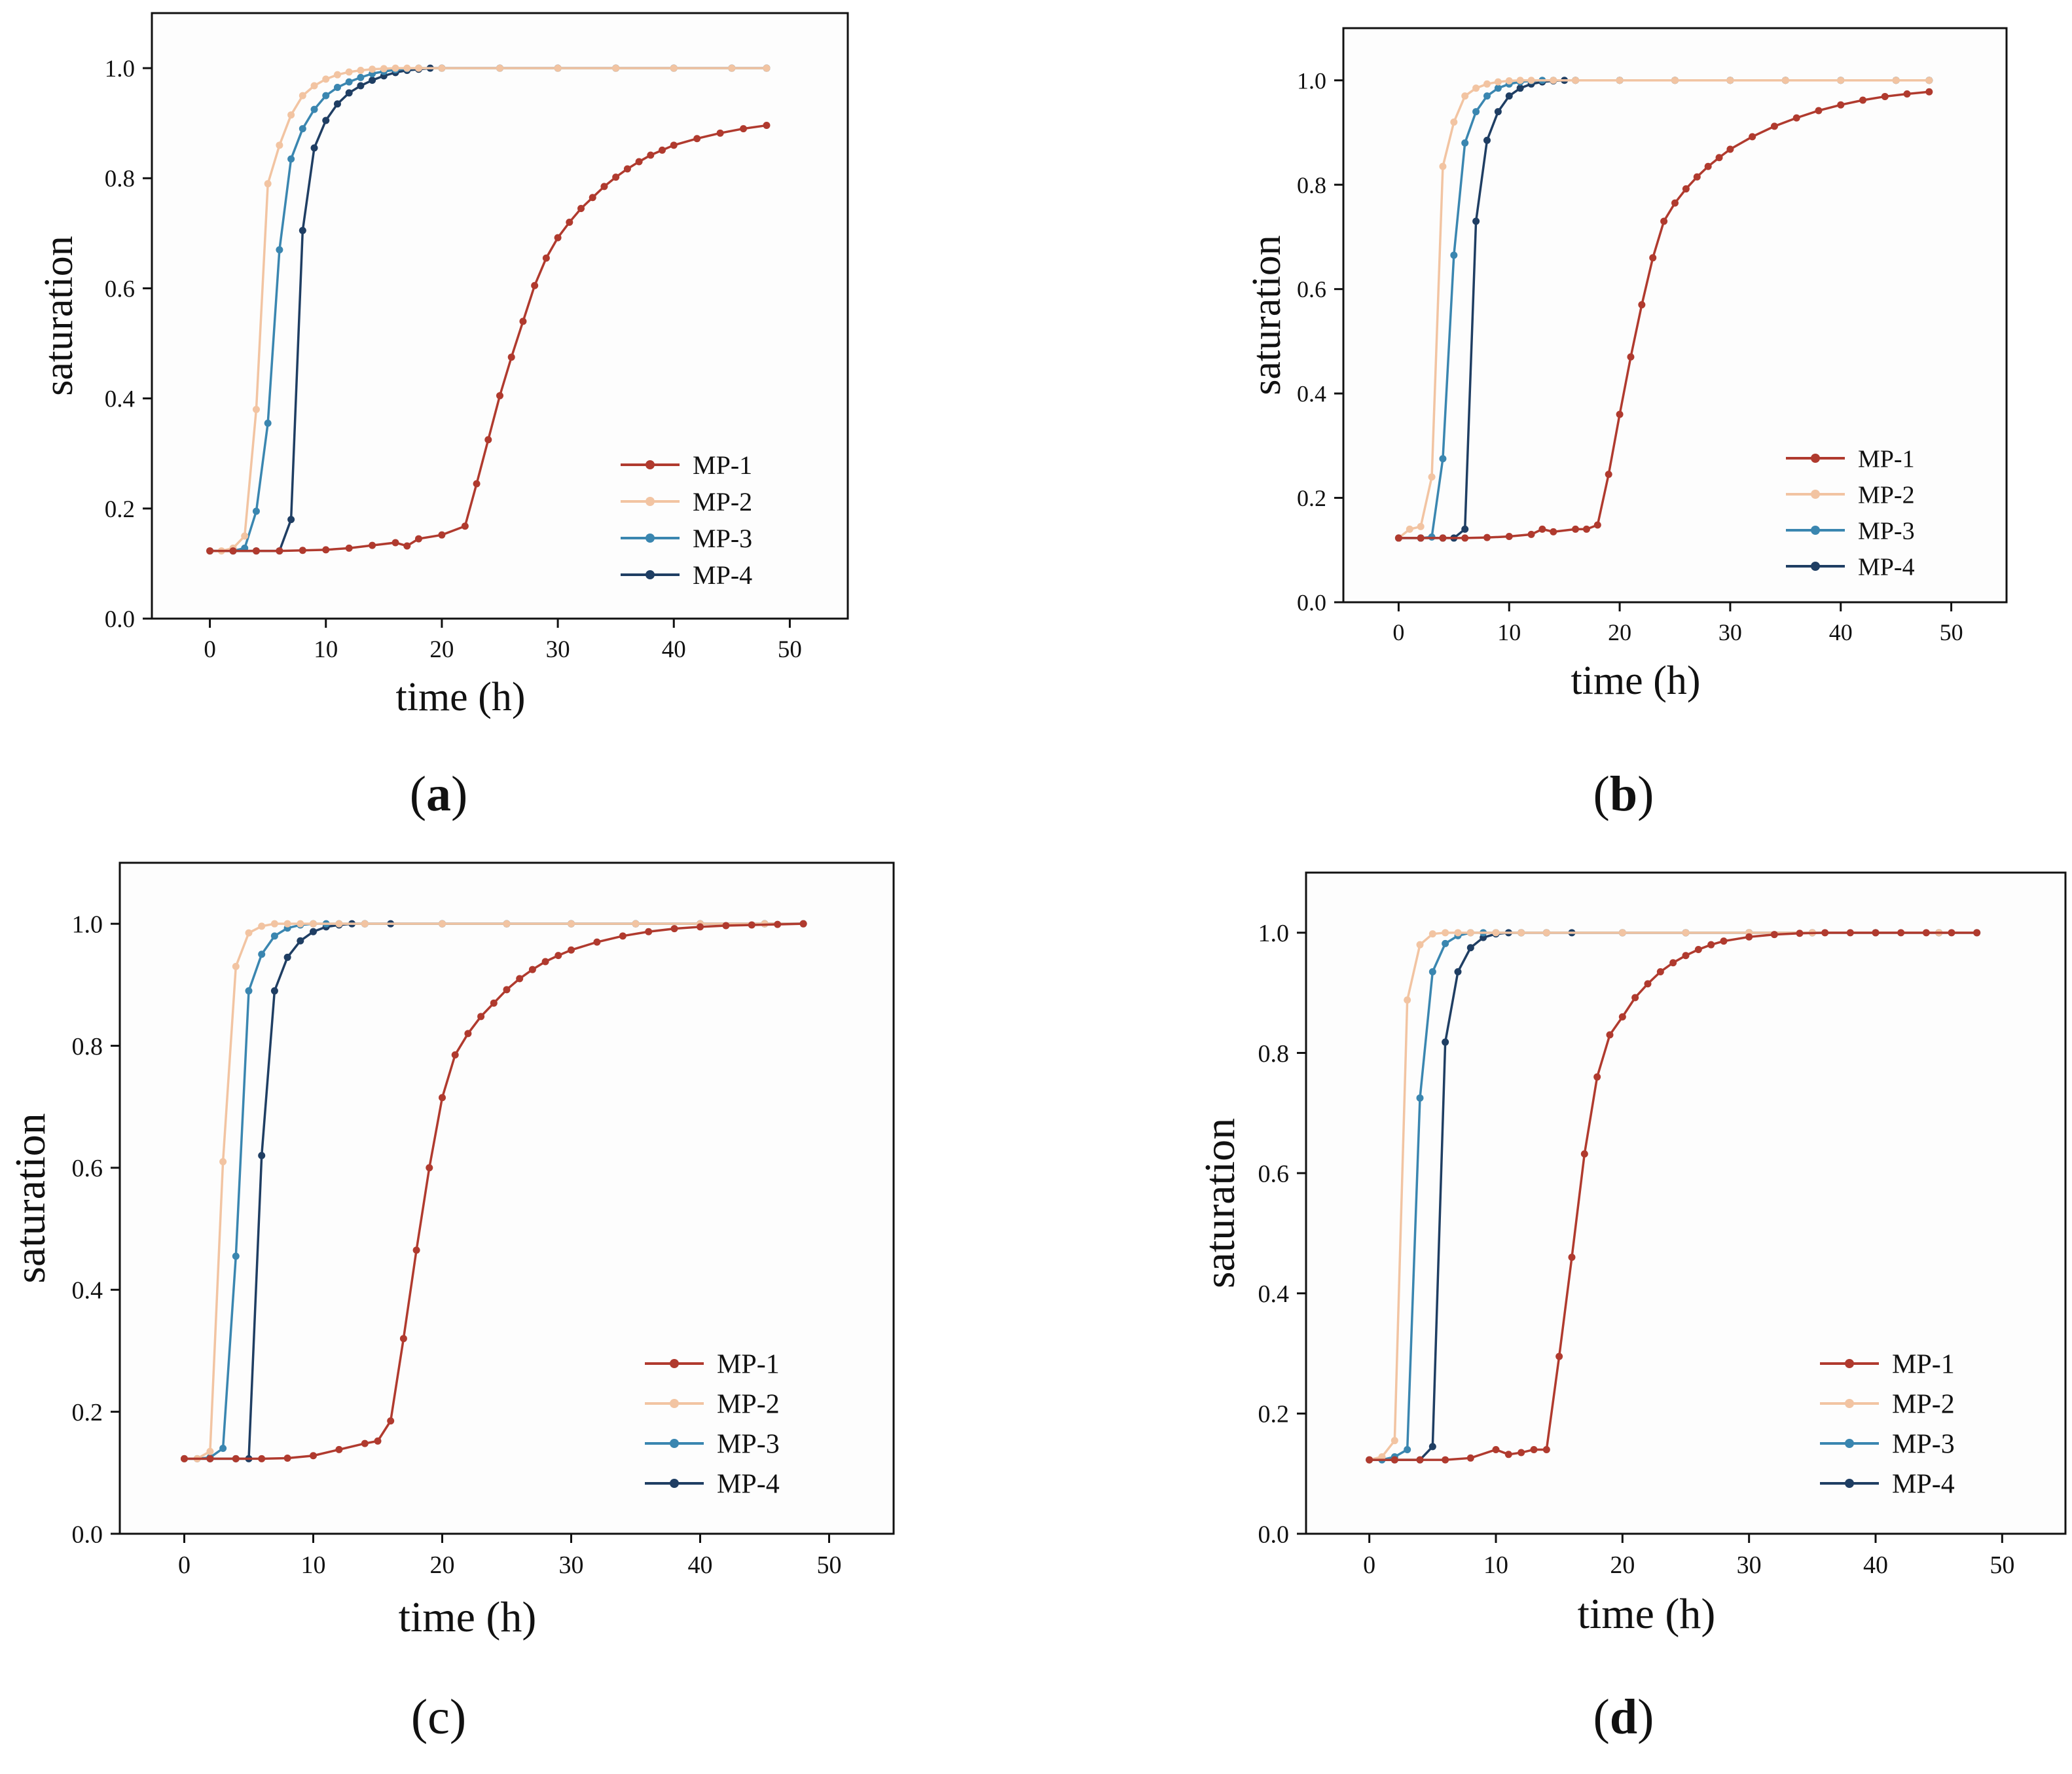 This screenshot has height=1774, width=2072. I want to click on x-tick-label: 50, so click(1951, 632).